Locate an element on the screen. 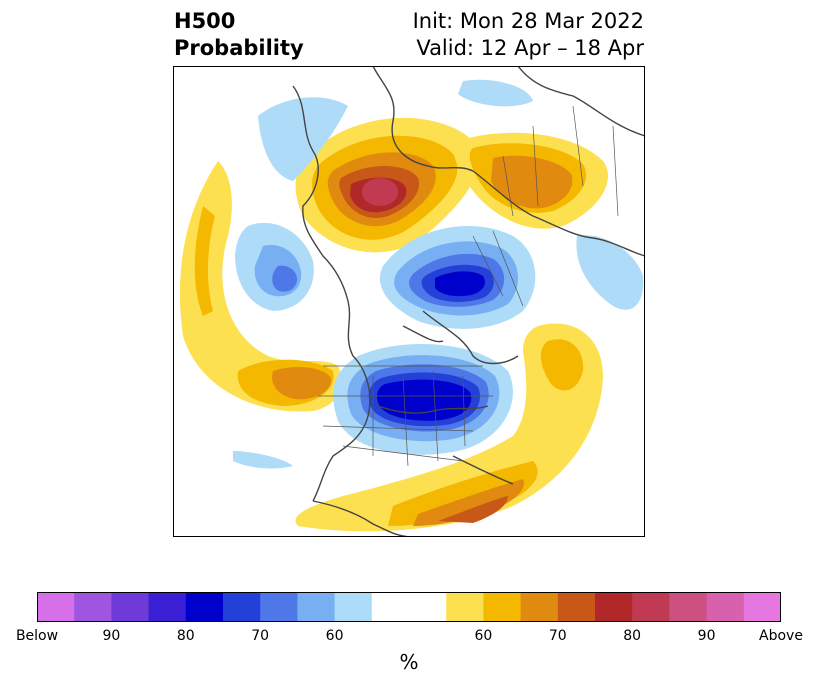  colorbar-tick-label: Below is located at coordinates (37, 636).